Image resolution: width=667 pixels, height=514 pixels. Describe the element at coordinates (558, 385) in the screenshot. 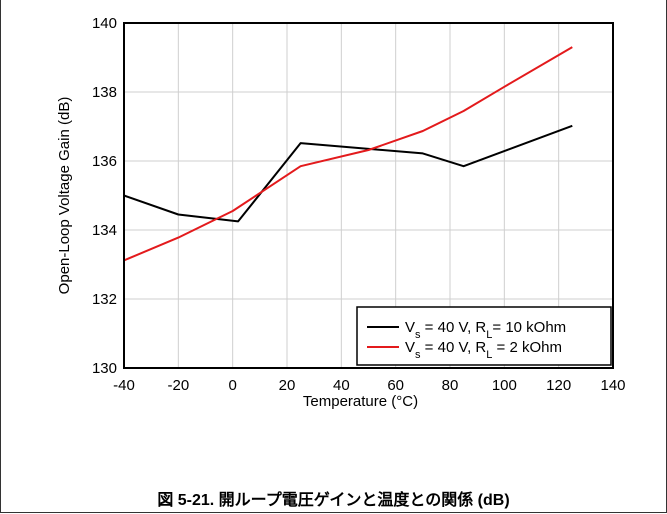

I see `x-tick-label: 120` at that location.